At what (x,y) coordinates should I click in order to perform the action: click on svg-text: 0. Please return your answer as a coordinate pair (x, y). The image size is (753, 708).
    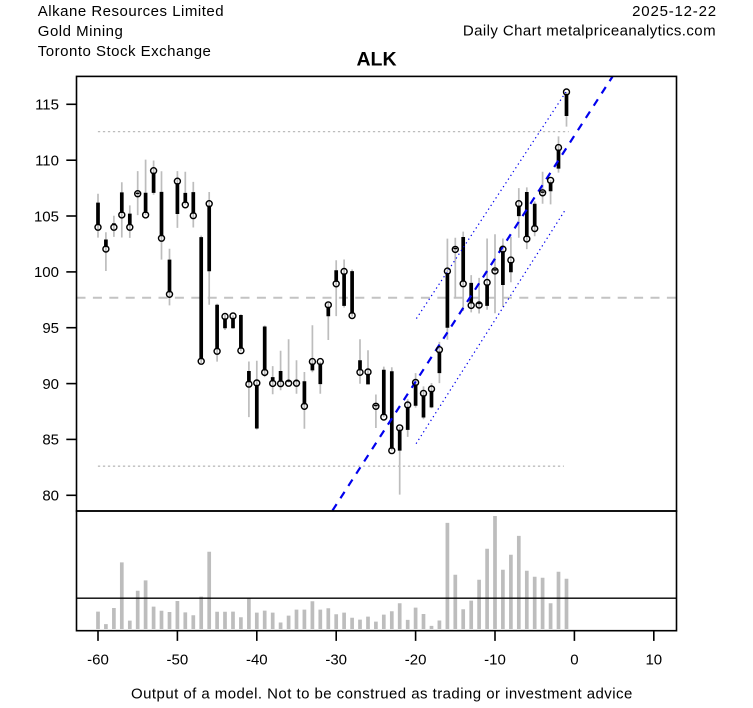
    Looking at the image, I should click on (574, 659).